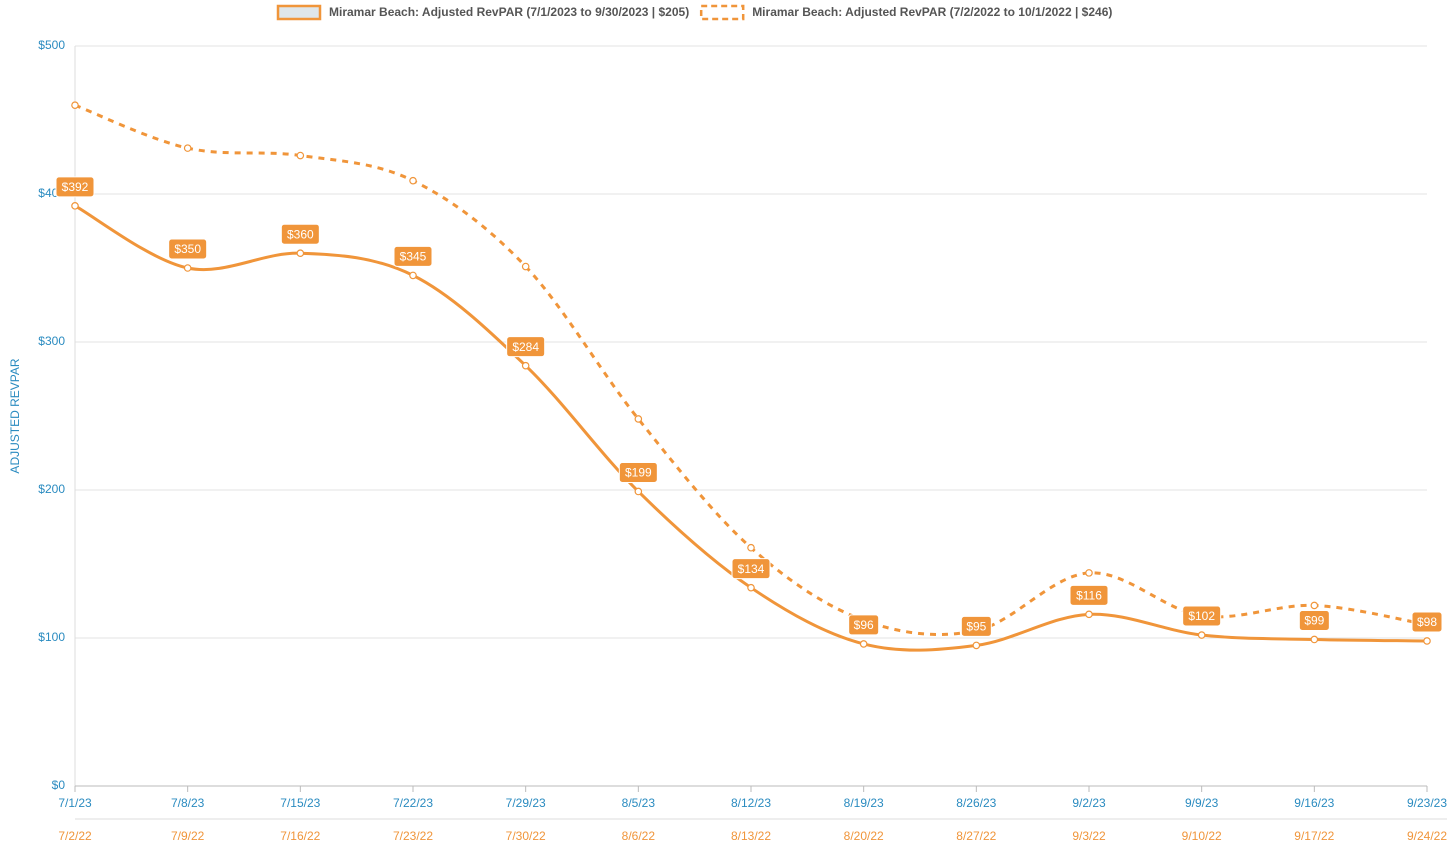 The image size is (1456, 853). I want to click on value-label: $116, so click(1089, 595).